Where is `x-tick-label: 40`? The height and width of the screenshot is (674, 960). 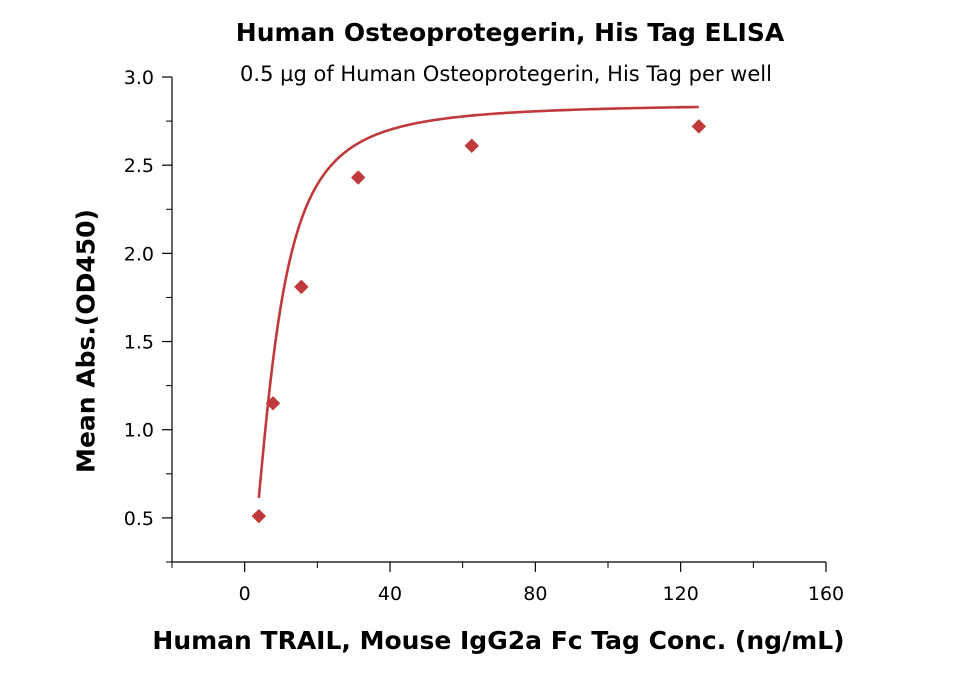 x-tick-label: 40 is located at coordinates (390, 594).